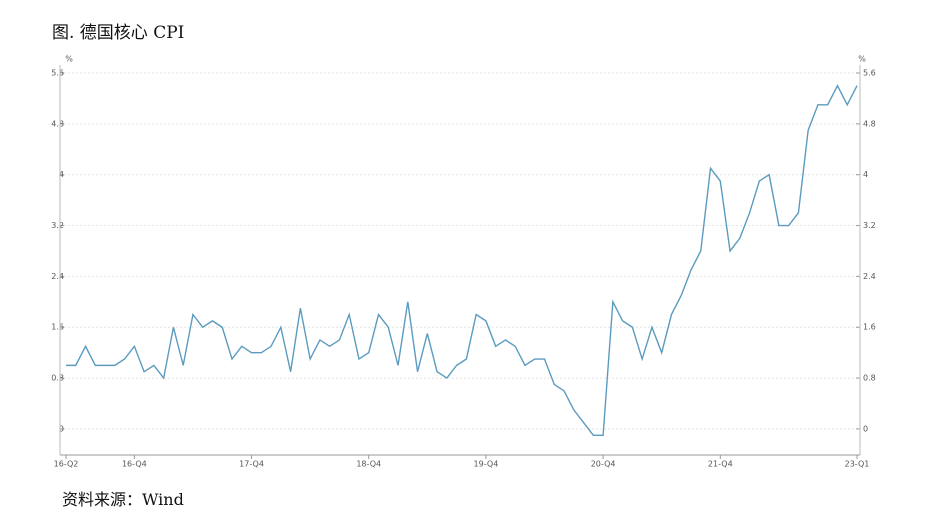  Describe the element at coordinates (66, 464) in the screenshot. I see `x-tick-label: 16-Q2` at that location.